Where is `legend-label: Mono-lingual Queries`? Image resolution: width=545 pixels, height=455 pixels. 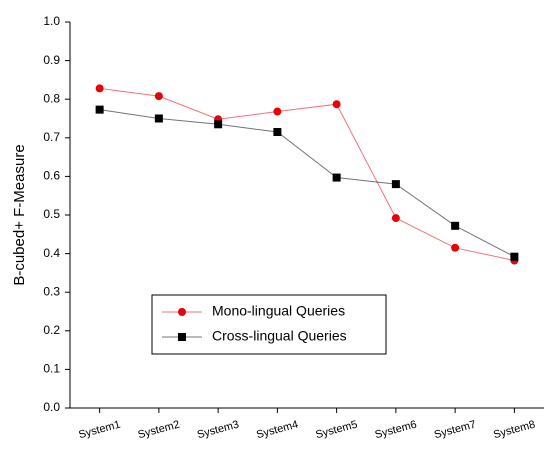 legend-label: Mono-lingual Queries is located at coordinates (278, 311).